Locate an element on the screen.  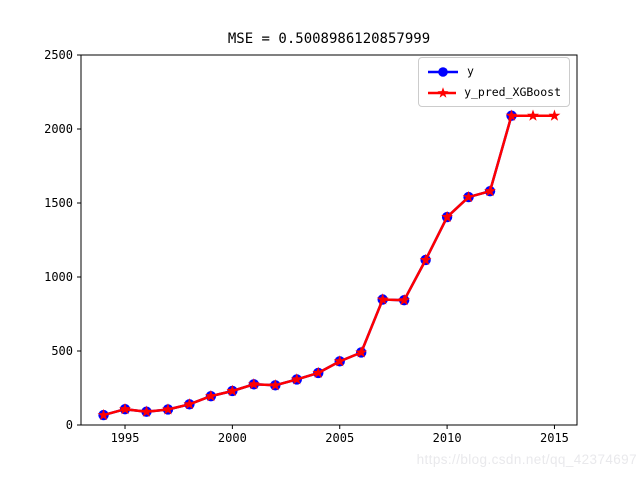
y-tick-label: 2000 is located at coordinates (58, 129).